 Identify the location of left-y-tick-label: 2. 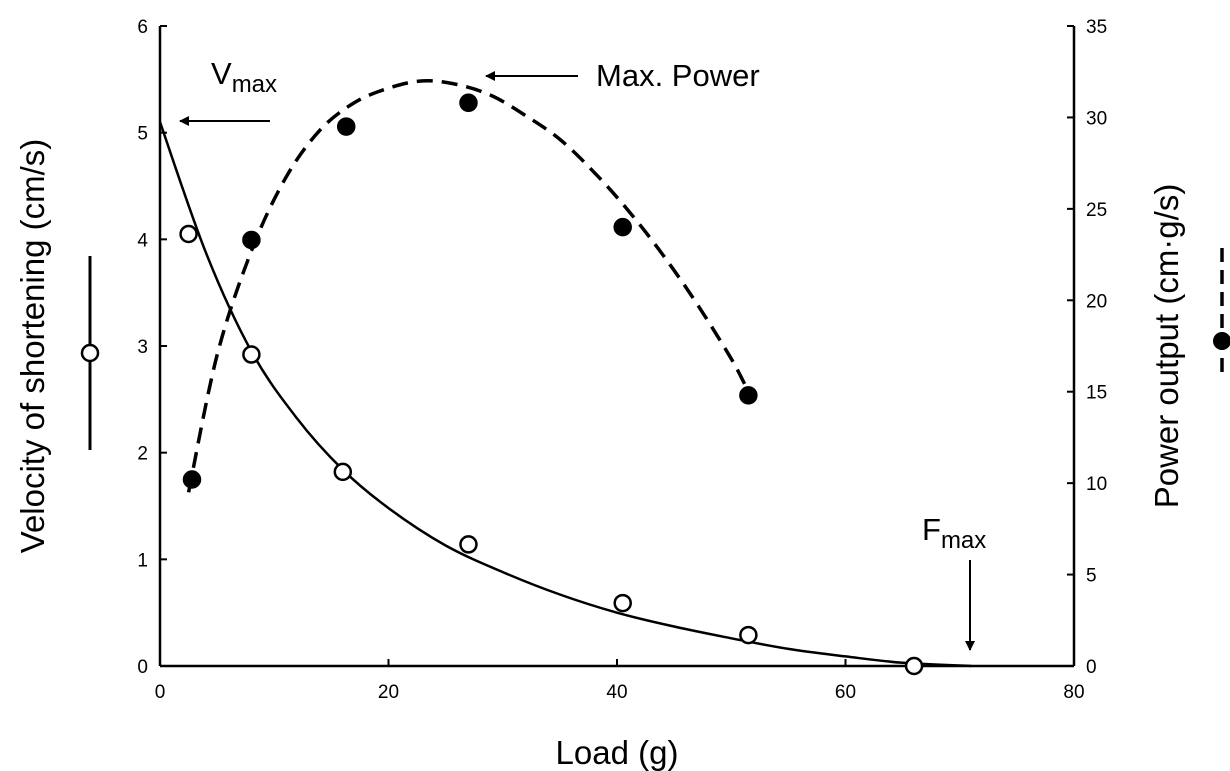
(142, 454).